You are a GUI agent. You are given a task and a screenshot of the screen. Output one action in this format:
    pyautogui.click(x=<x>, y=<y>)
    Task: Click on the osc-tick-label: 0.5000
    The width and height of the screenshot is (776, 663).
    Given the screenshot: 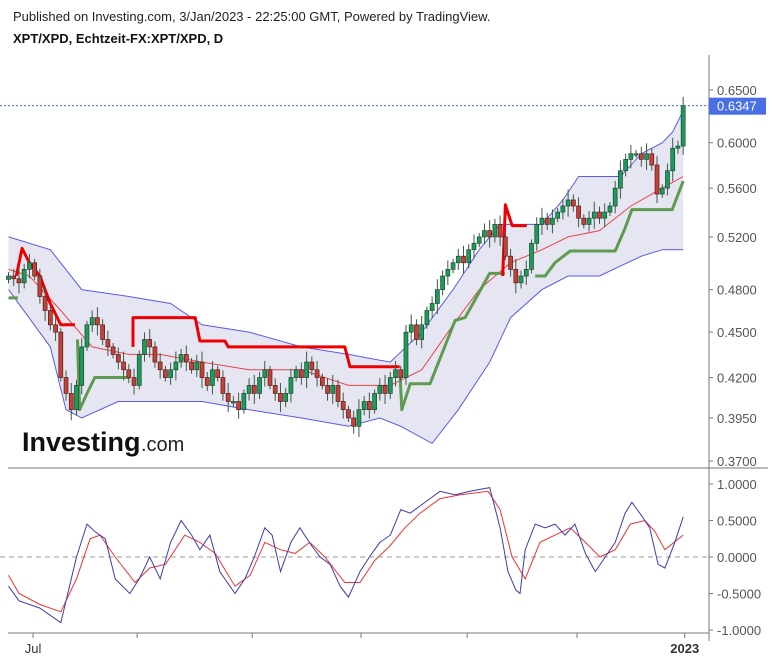 What is the action you would take?
    pyautogui.click(x=737, y=521)
    